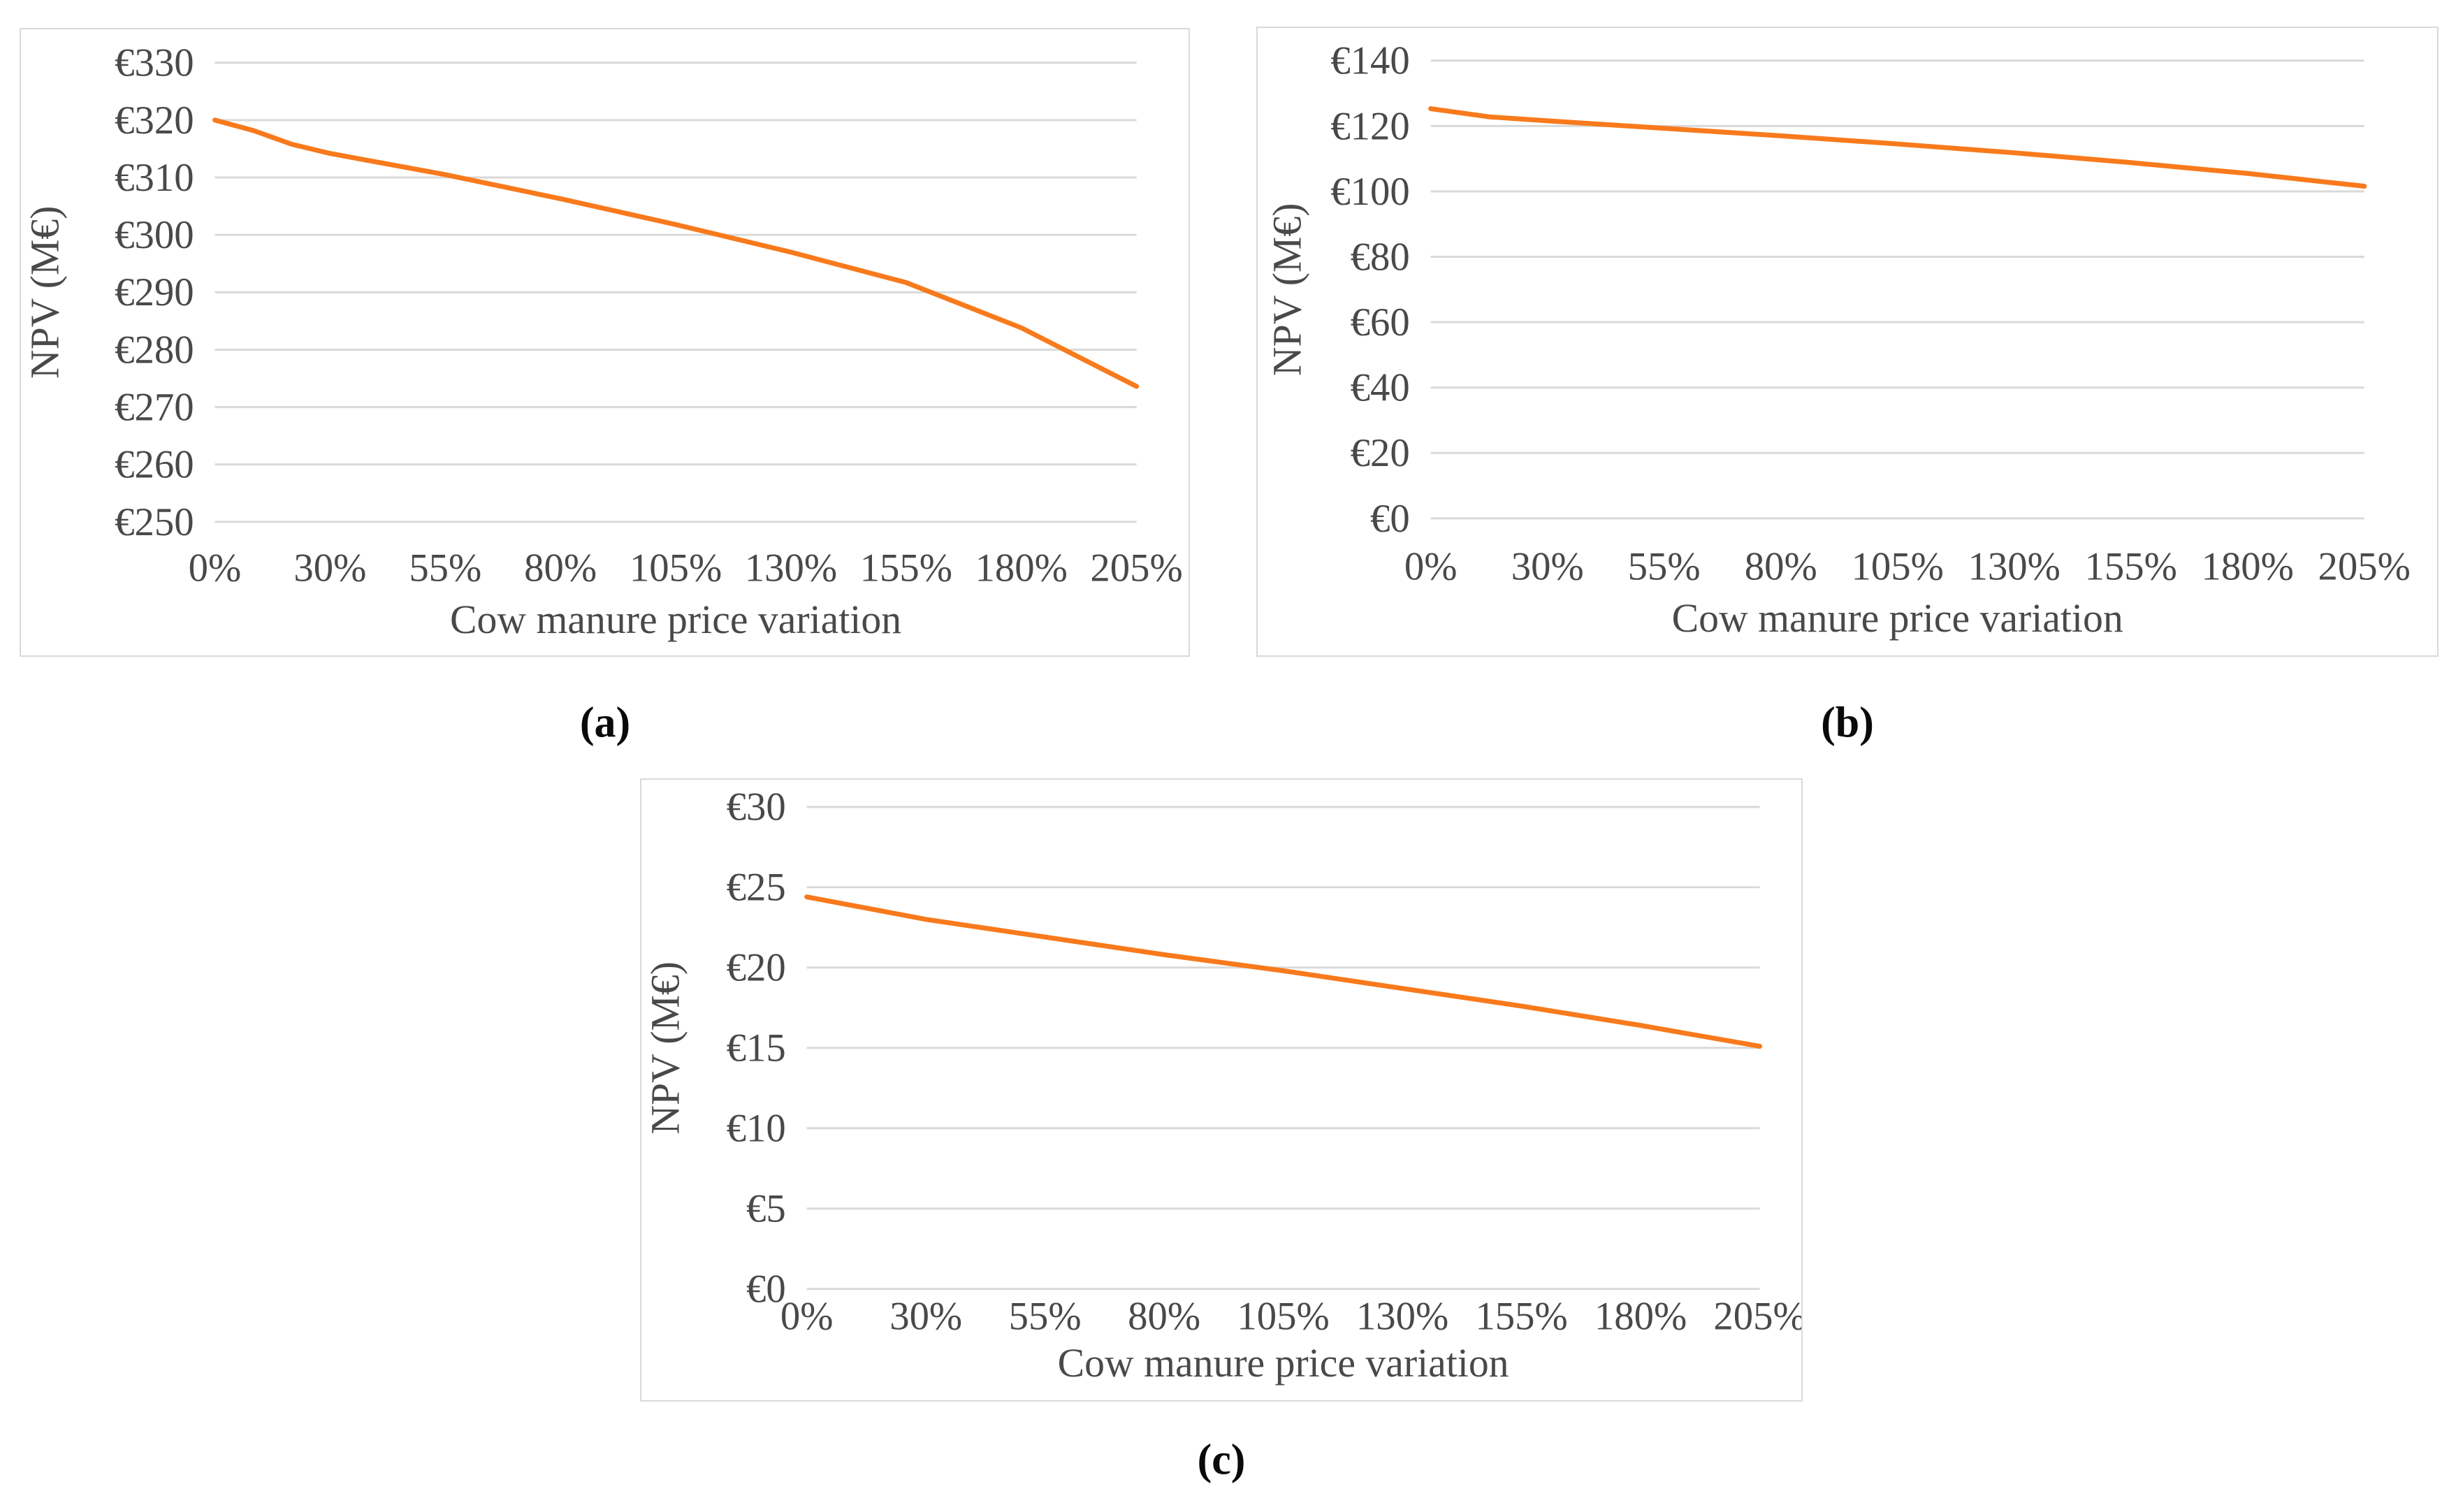 The image size is (2449, 1512). I want to click on caption-a: (a), so click(605, 723).